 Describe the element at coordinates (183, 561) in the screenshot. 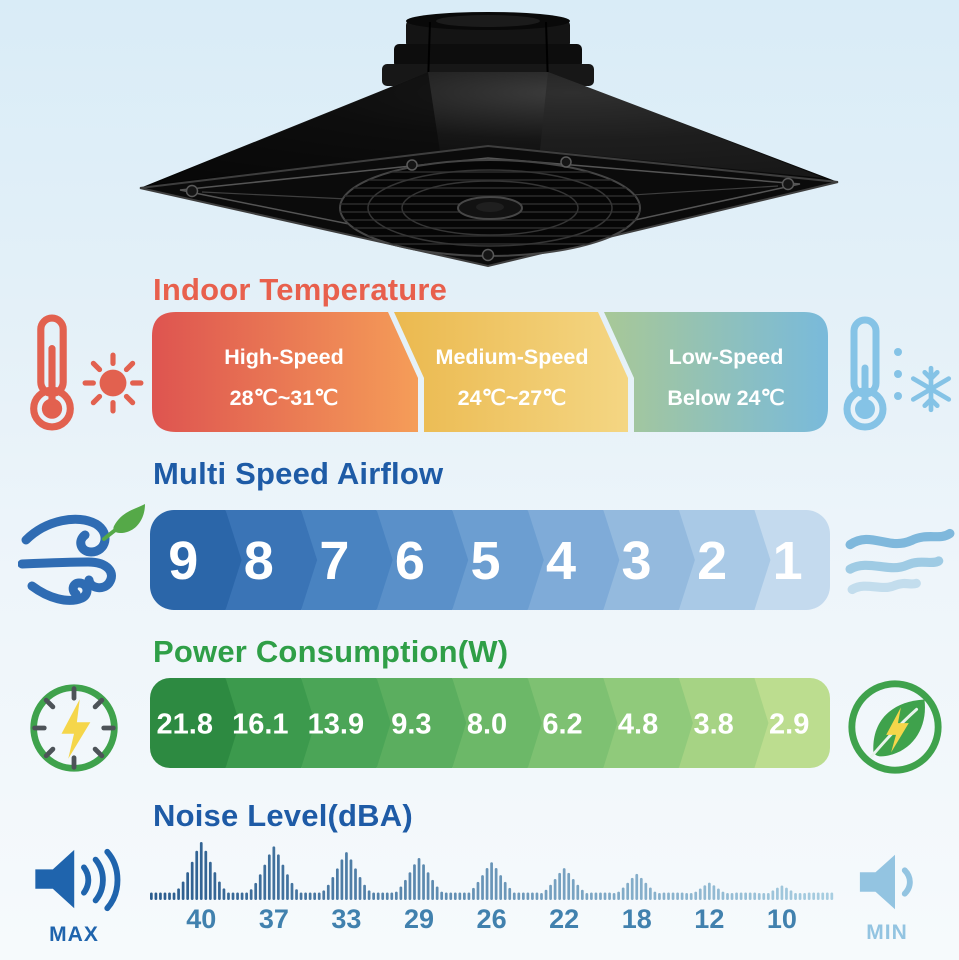

I see `airflow-speed-value: 9` at that location.